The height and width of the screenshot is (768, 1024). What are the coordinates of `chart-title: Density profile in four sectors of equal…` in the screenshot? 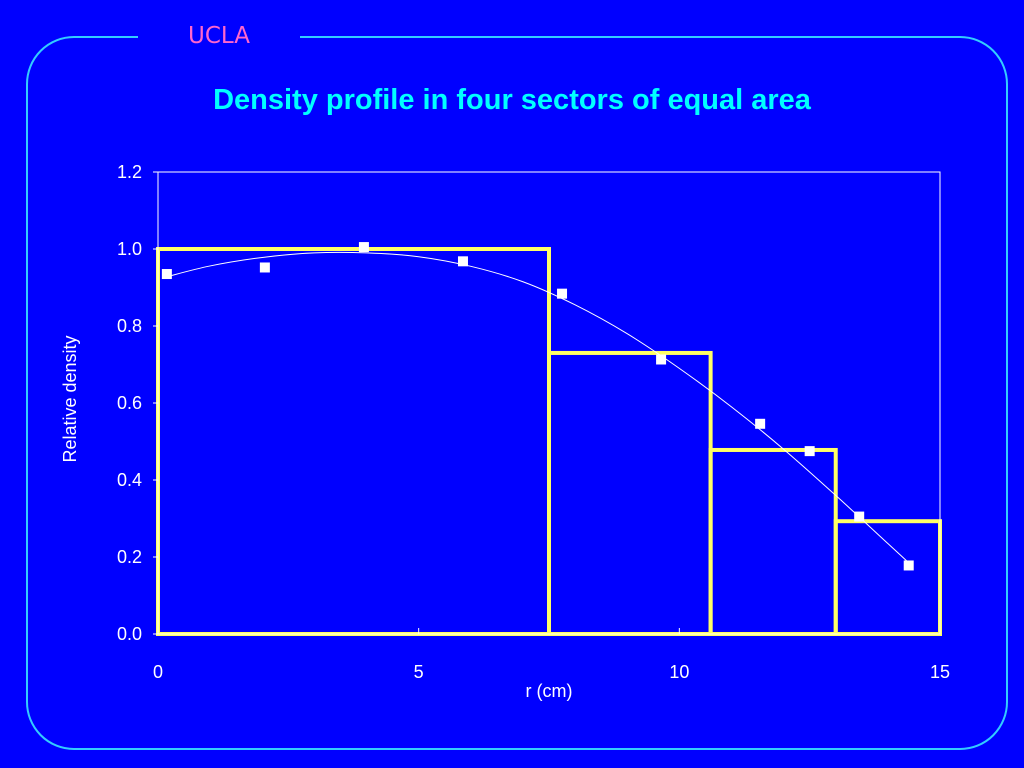 It's located at (512, 100).